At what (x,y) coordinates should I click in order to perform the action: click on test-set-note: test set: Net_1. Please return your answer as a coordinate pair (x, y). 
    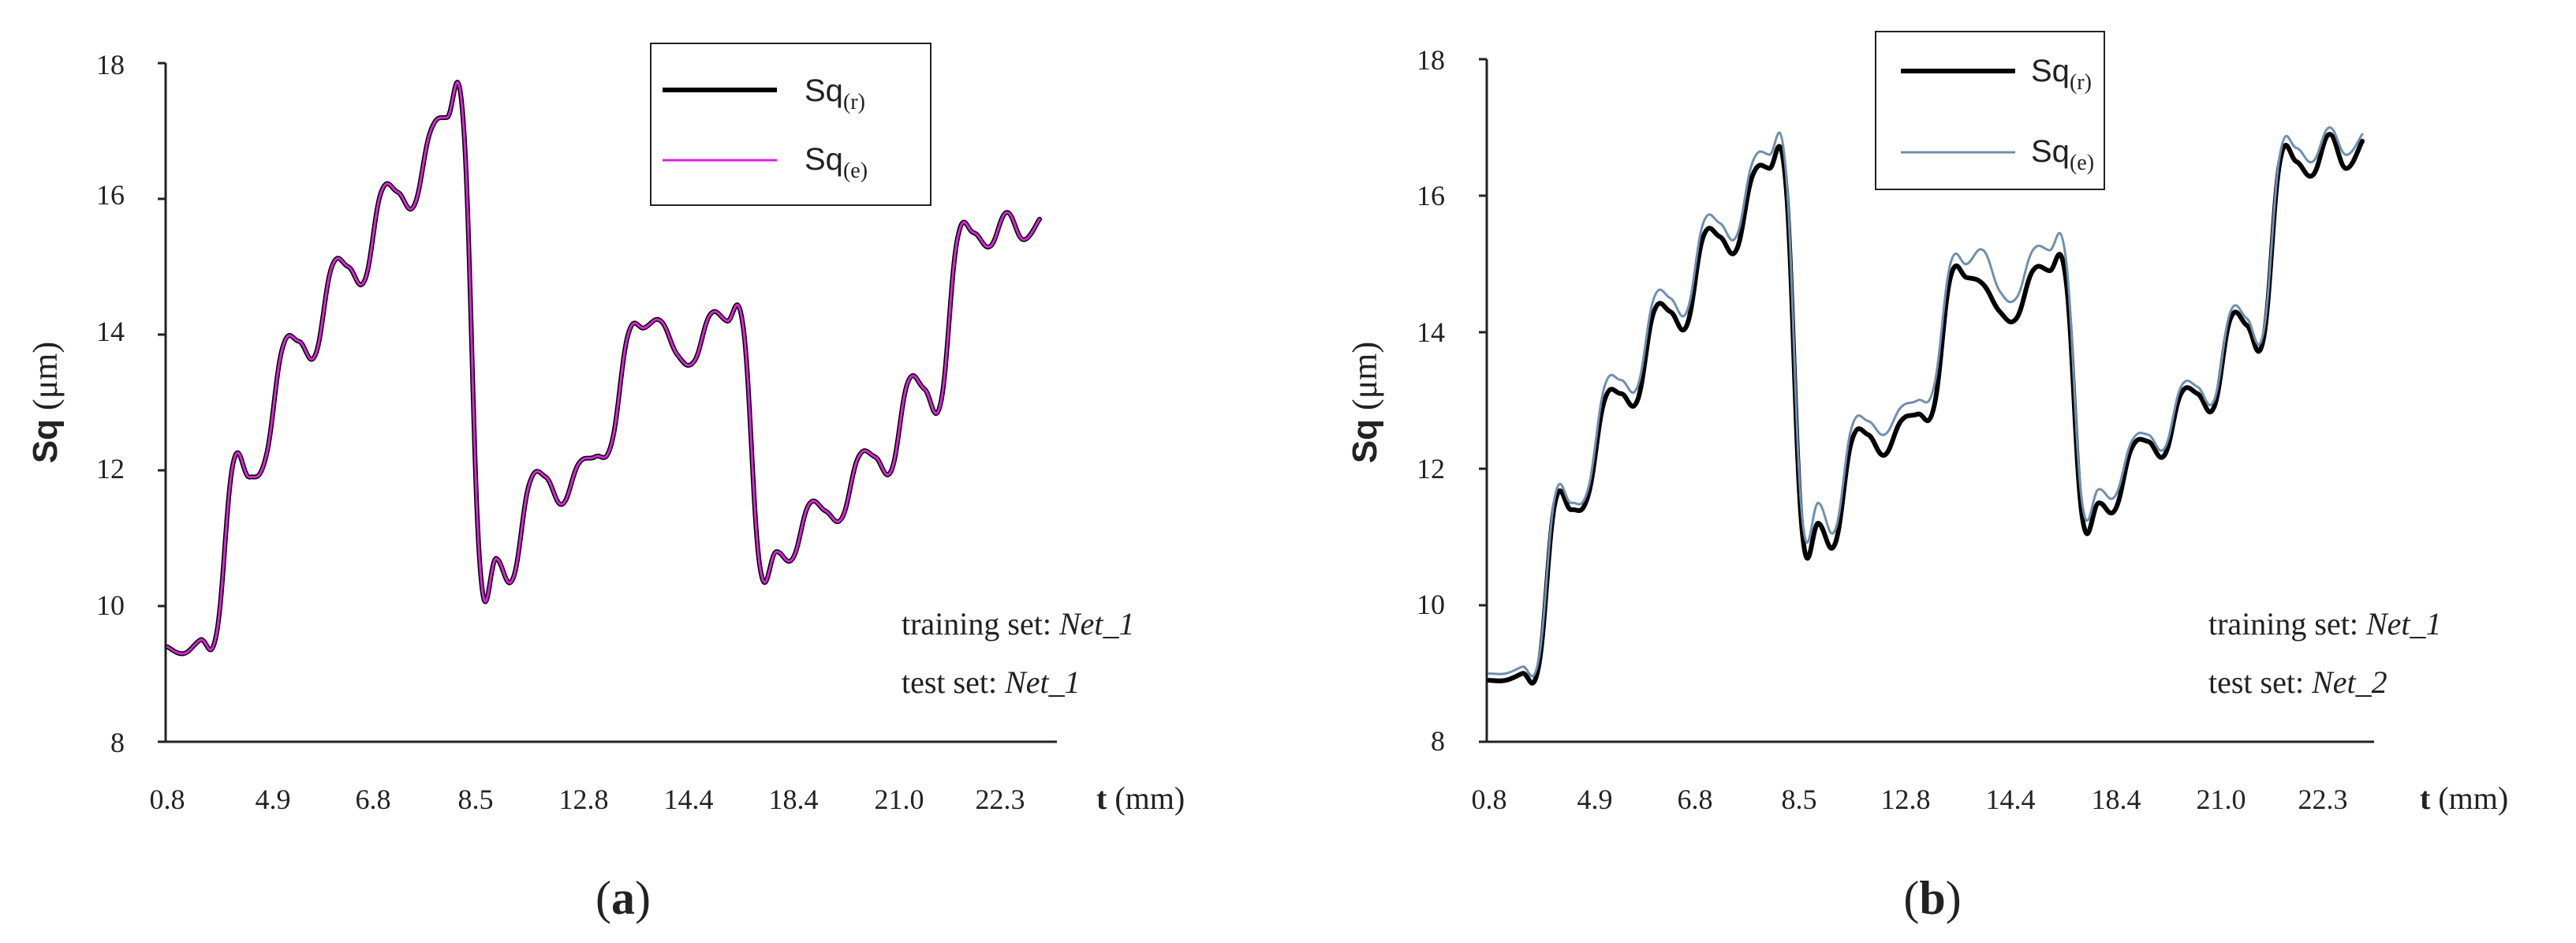
    Looking at the image, I should click on (991, 682).